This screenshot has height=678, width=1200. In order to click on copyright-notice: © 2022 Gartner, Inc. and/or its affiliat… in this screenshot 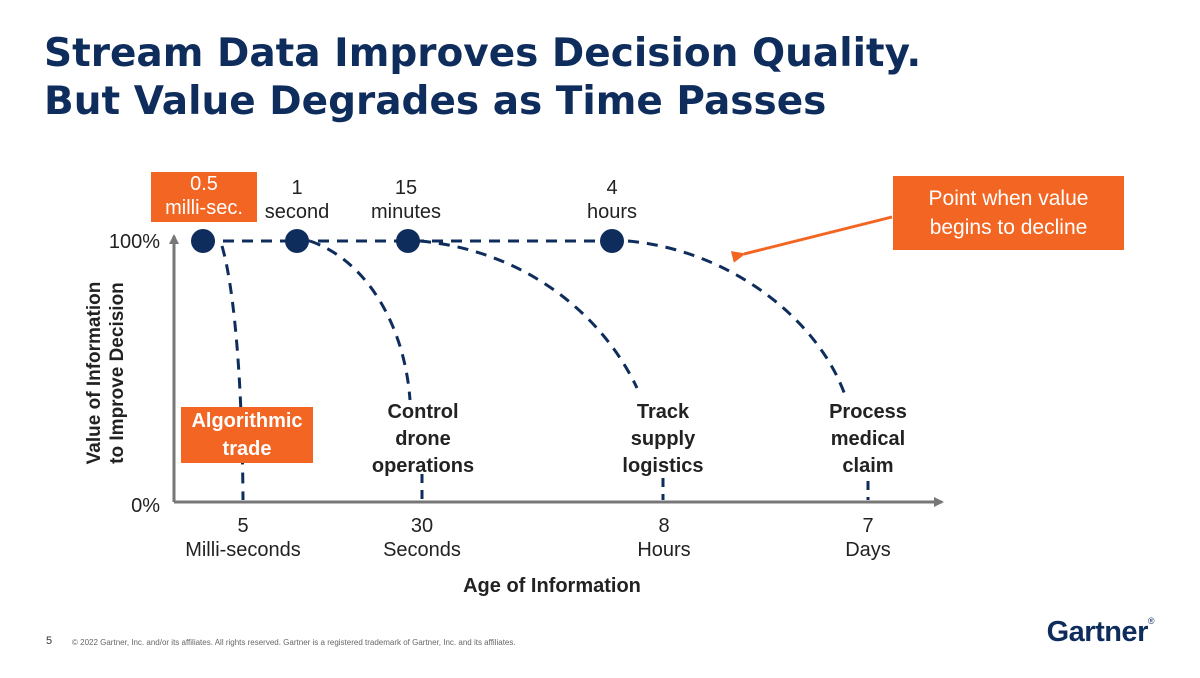, I will do `click(294, 642)`.